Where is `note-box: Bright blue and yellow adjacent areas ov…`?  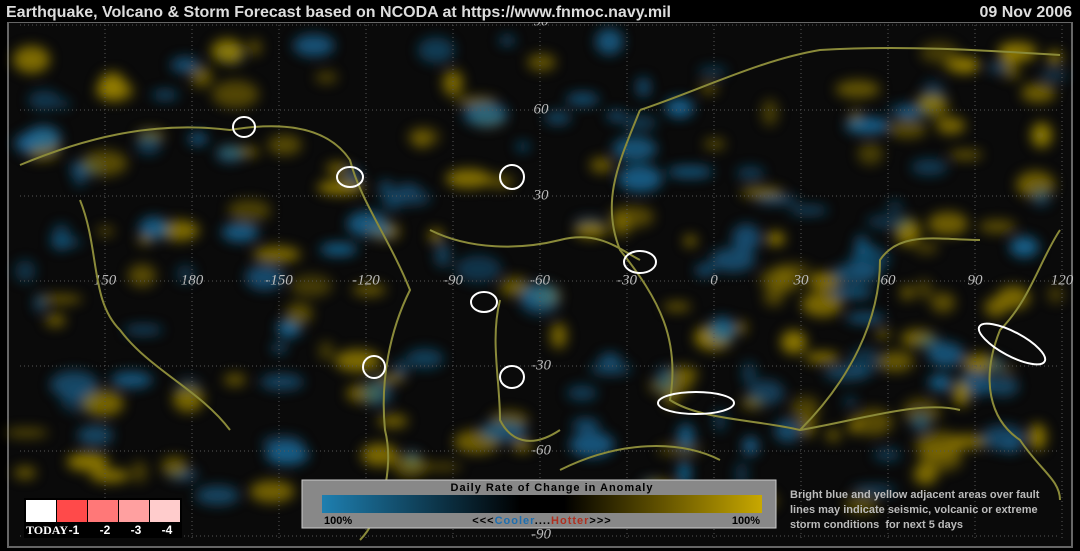
note-box: Bright blue and yellow adjacent areas ov… is located at coordinates (914, 510).